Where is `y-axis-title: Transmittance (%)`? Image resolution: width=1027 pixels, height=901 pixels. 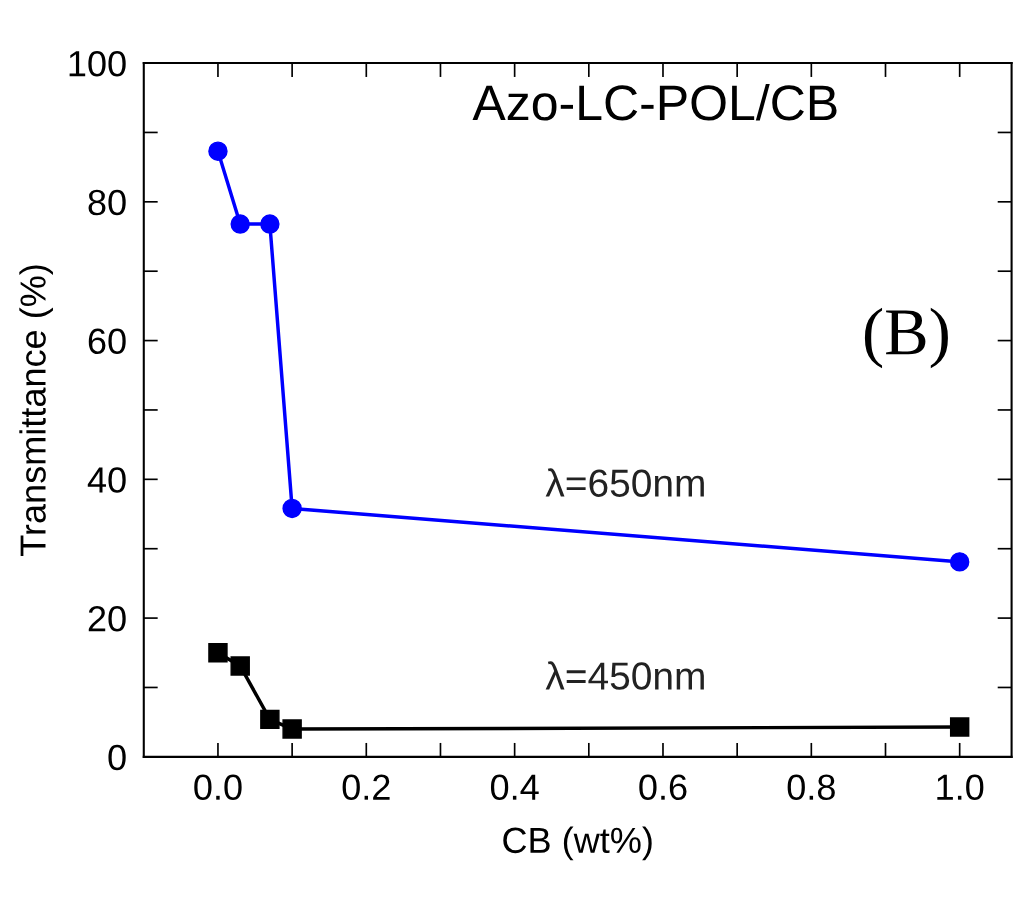
y-axis-title: Transmittance (%) is located at coordinates (36, 410).